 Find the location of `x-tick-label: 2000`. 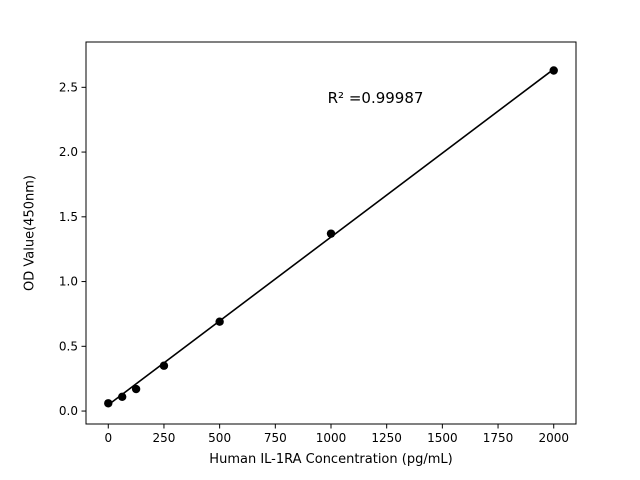

x-tick-label: 2000 is located at coordinates (553, 438).